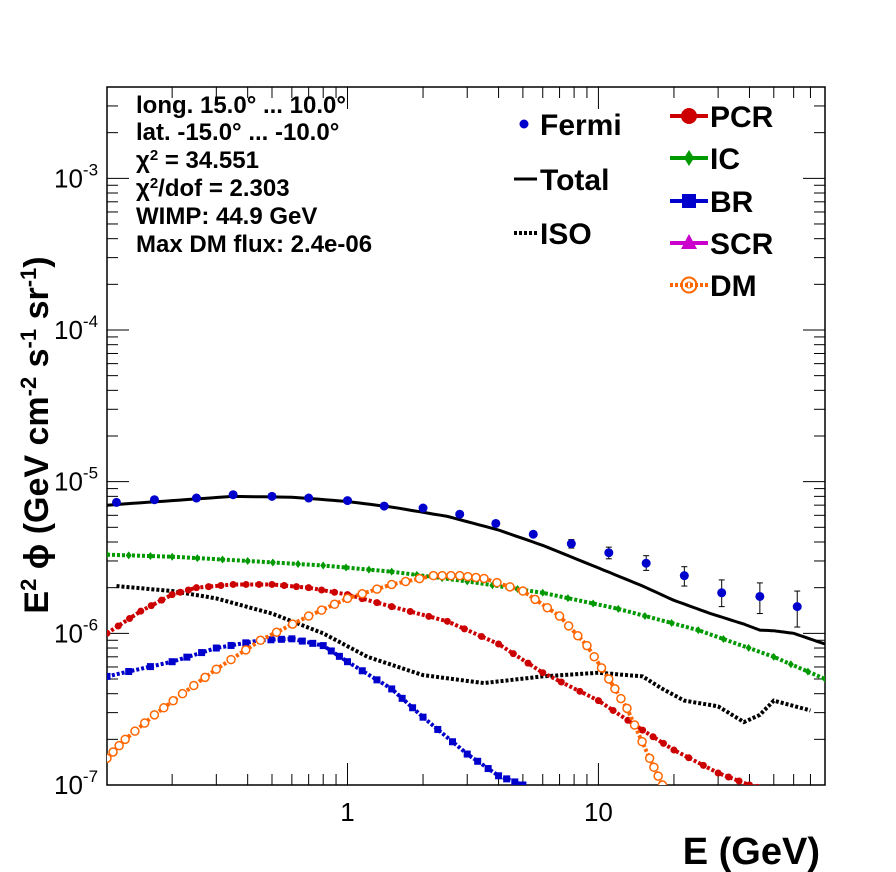  What do you see at coordinates (456, 559) in the screenshot?
I see `fermi-data-points` at bounding box center [456, 559].